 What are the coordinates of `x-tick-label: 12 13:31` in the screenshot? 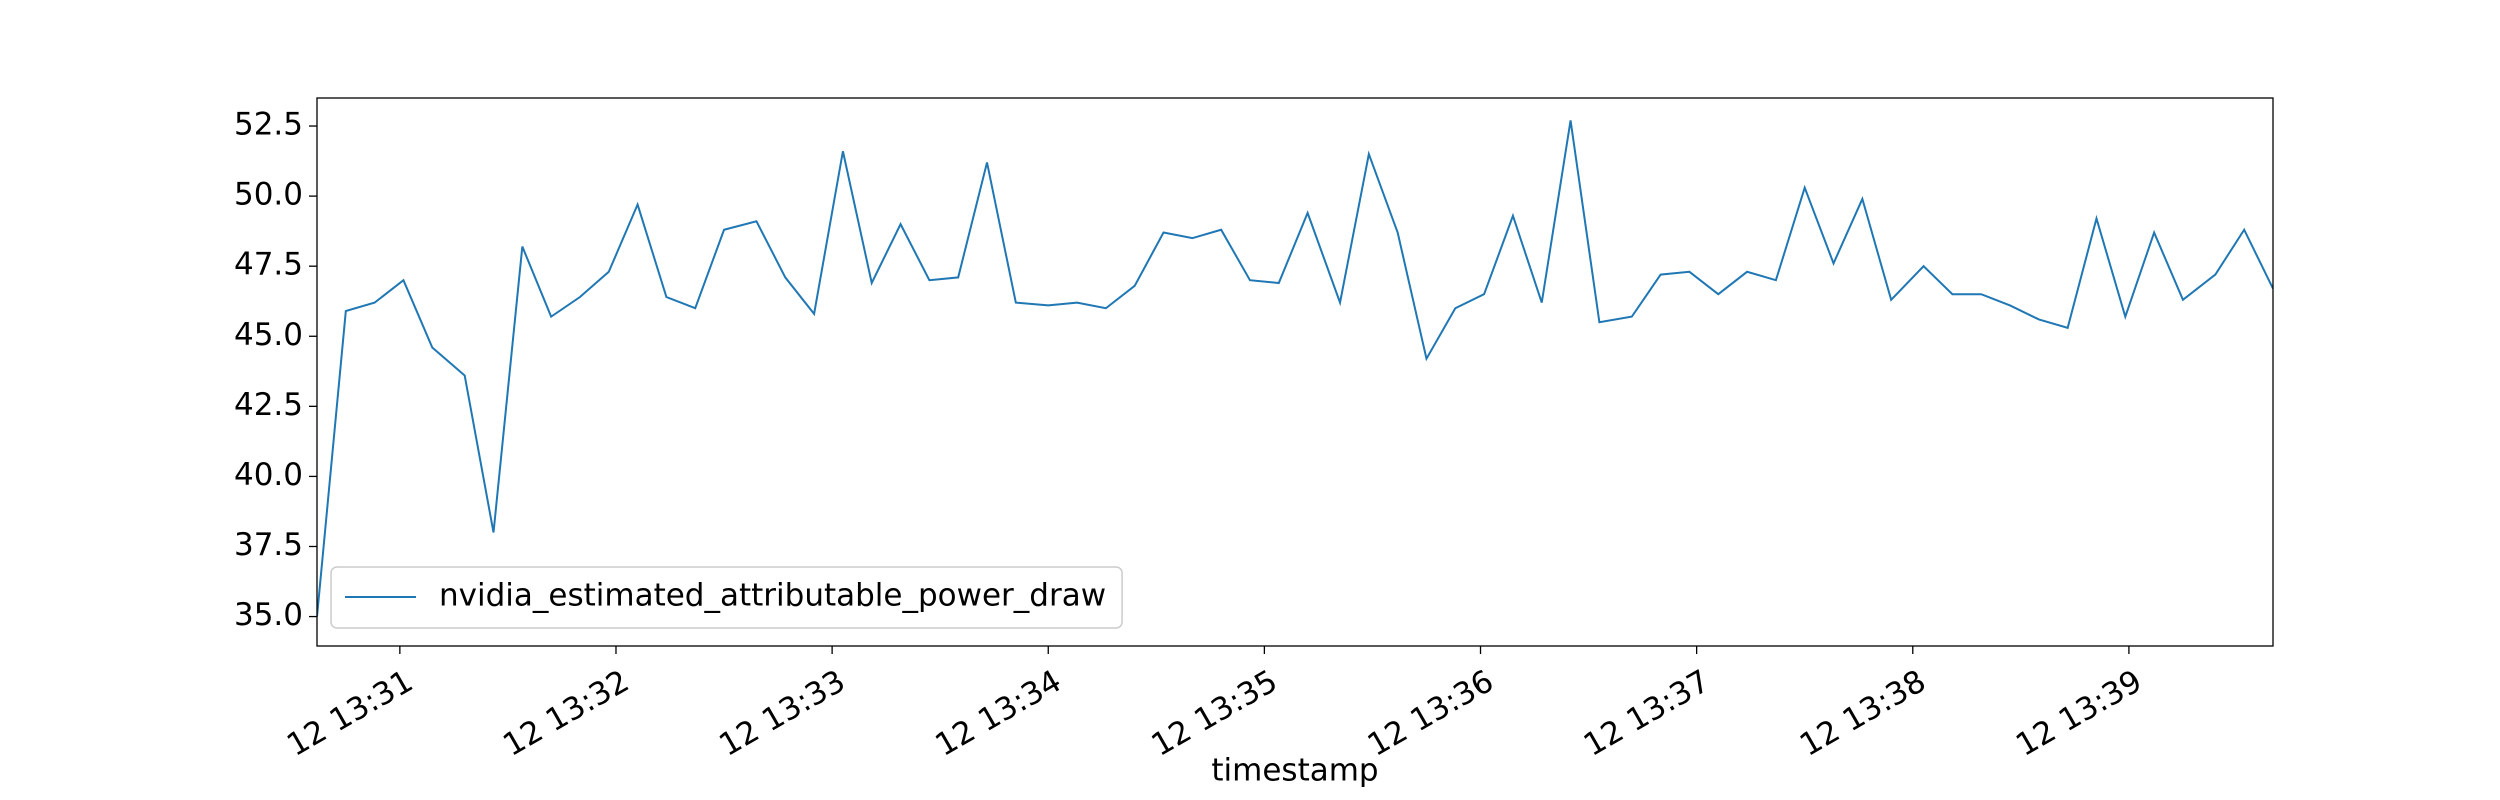 It's located at (350, 713).